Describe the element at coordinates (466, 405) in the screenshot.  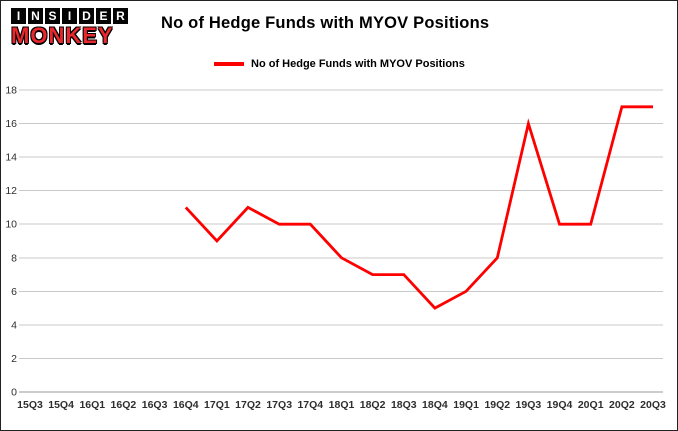
I see `x-tick-label: 19Q1` at that location.